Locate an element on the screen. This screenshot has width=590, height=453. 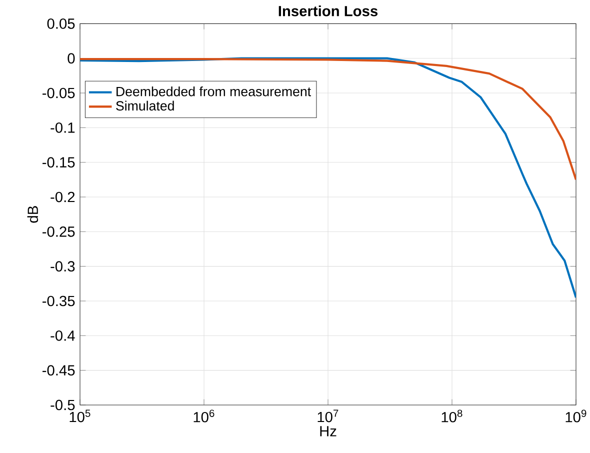
chart-title: Insertion Loss is located at coordinates (328, 11).